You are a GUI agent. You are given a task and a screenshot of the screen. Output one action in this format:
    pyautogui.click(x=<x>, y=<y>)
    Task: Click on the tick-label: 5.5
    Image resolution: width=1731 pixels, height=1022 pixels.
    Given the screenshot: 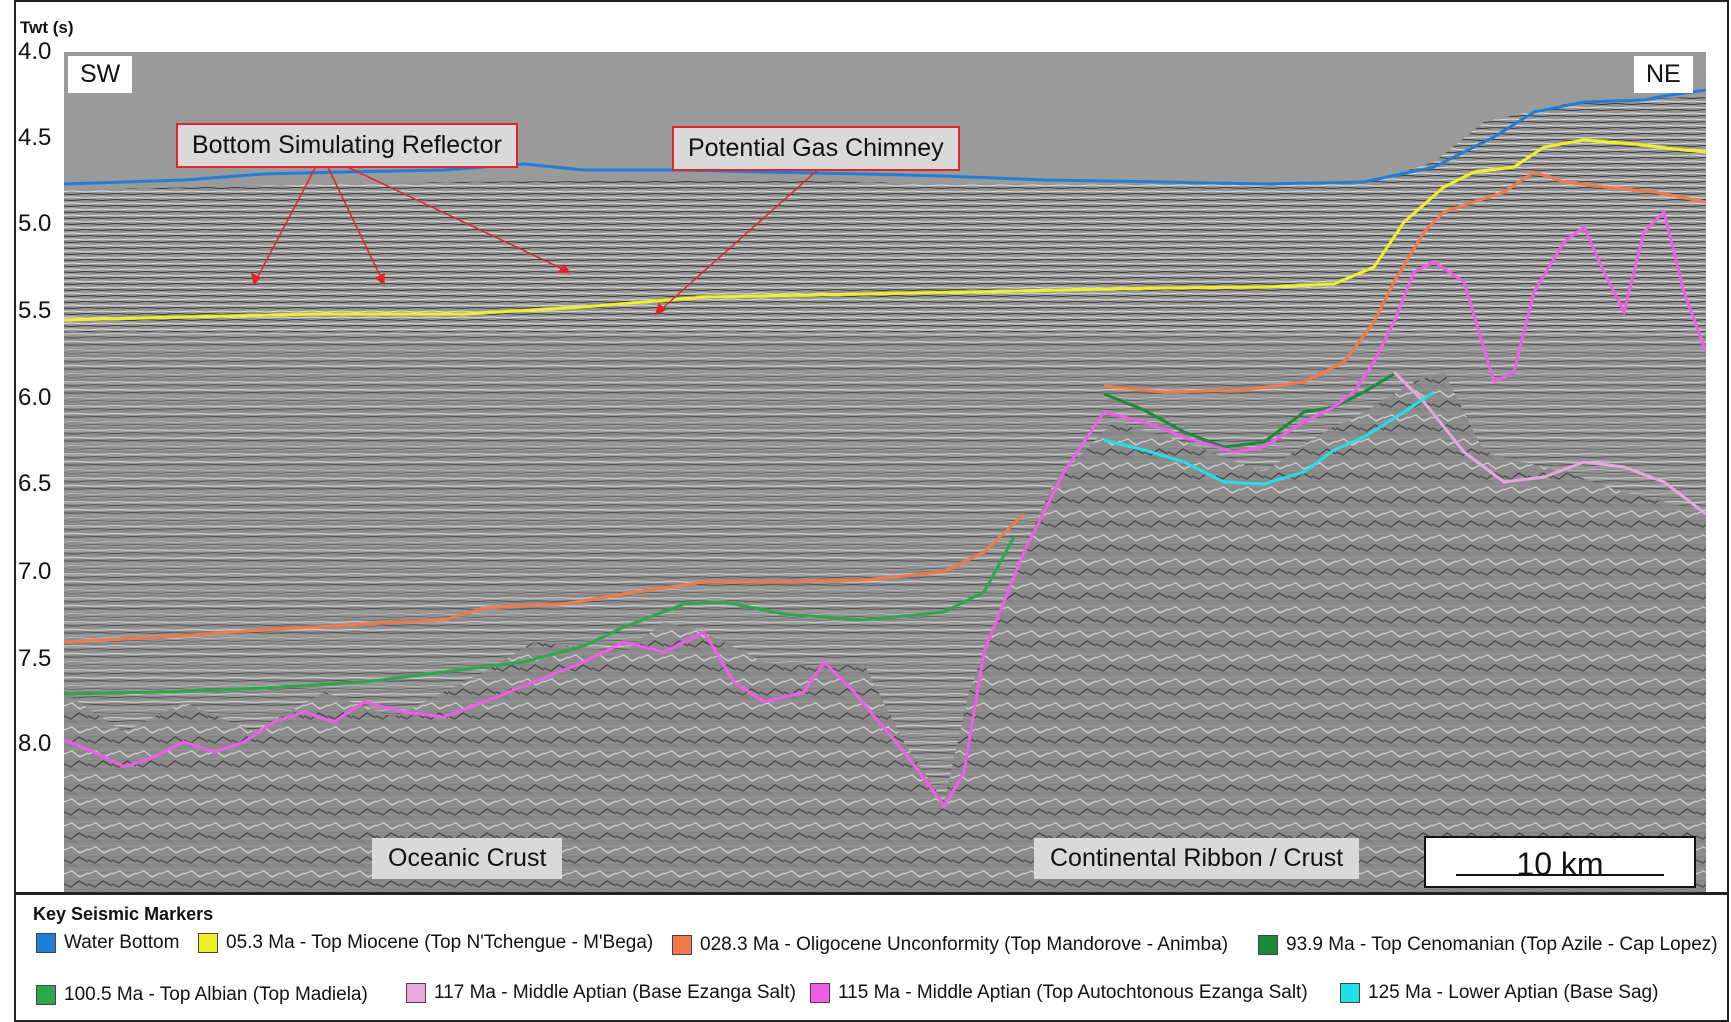 What is the action you would take?
    pyautogui.click(x=35, y=310)
    